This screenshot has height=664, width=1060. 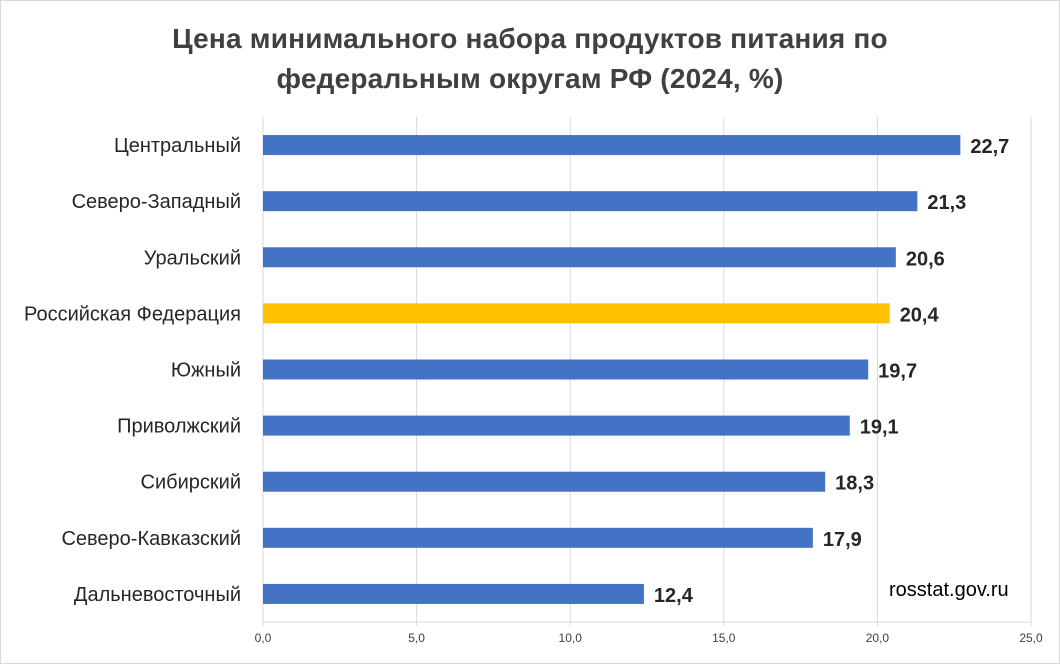 I want to click on data-label: 20,4, so click(x=920, y=315).